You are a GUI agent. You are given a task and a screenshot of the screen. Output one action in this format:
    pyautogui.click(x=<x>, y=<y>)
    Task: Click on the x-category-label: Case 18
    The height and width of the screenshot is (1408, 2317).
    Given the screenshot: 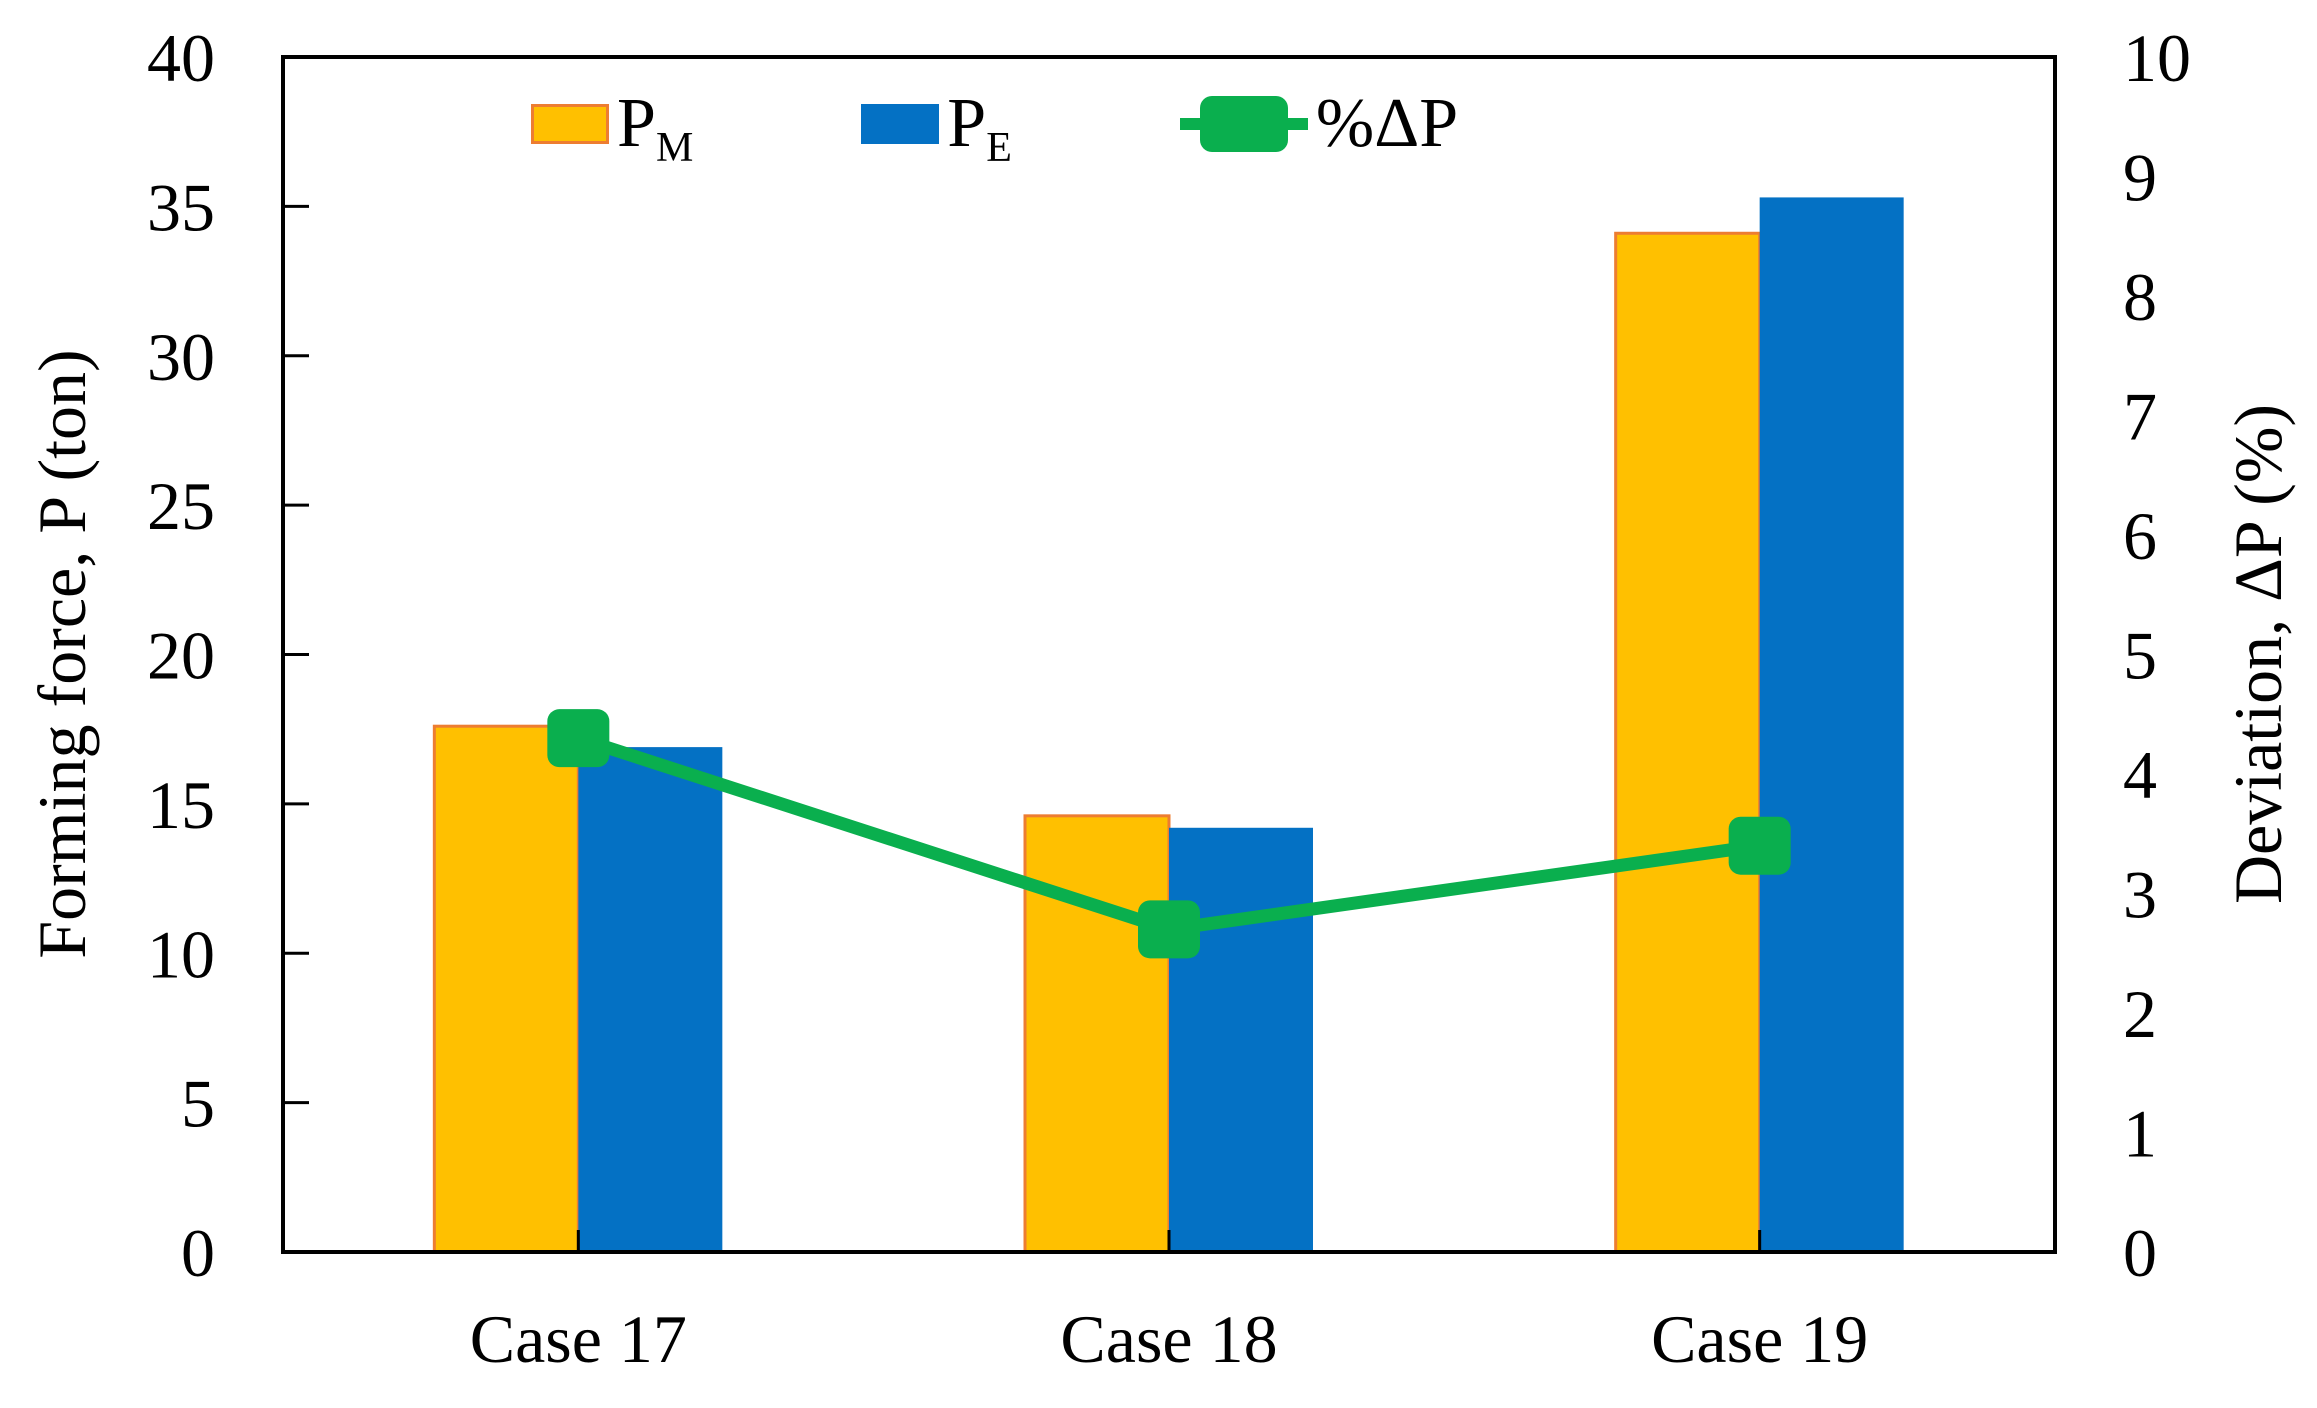 What is the action you would take?
    pyautogui.click(x=1168, y=1339)
    